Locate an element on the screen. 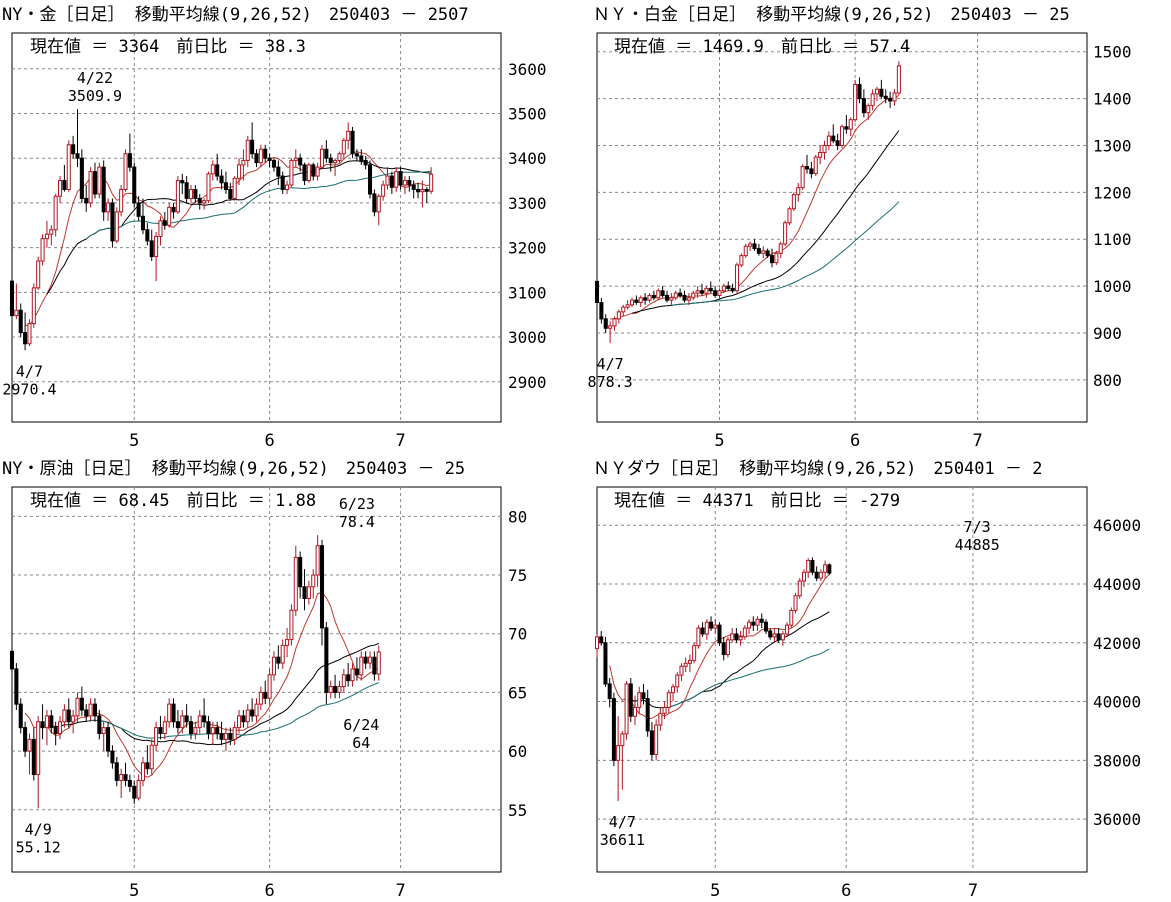 This screenshot has height=902, width=1171. ma-26-line is located at coordinates (730, 660).